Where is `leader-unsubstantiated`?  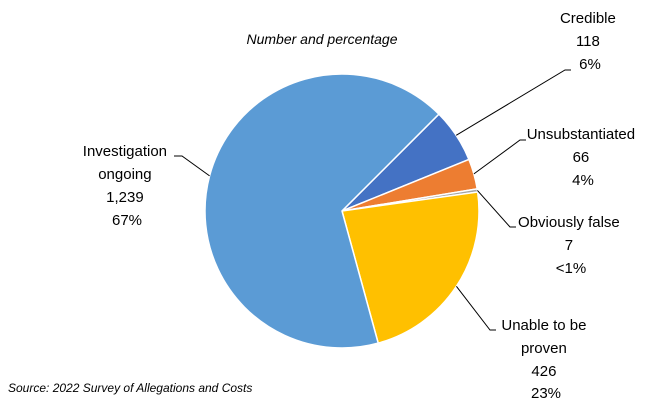
leader-unsubstantiated is located at coordinates (499, 157).